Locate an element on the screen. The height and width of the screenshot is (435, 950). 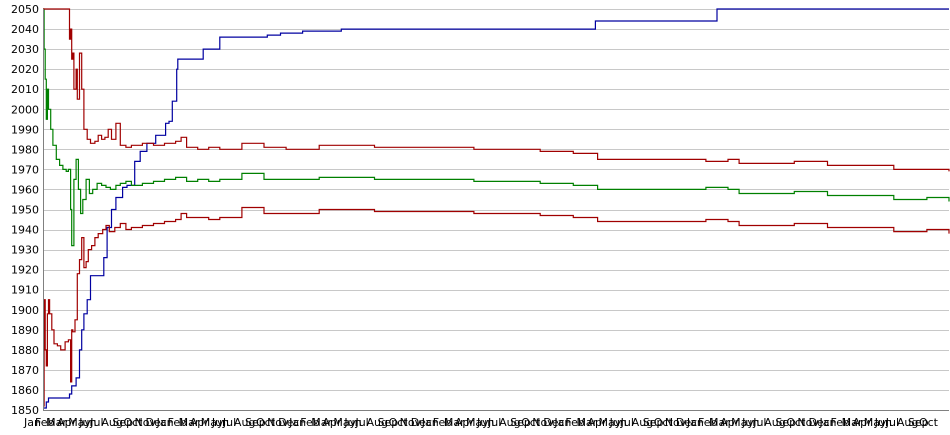
y-tick-label: 1950 is located at coordinates (25, 210).